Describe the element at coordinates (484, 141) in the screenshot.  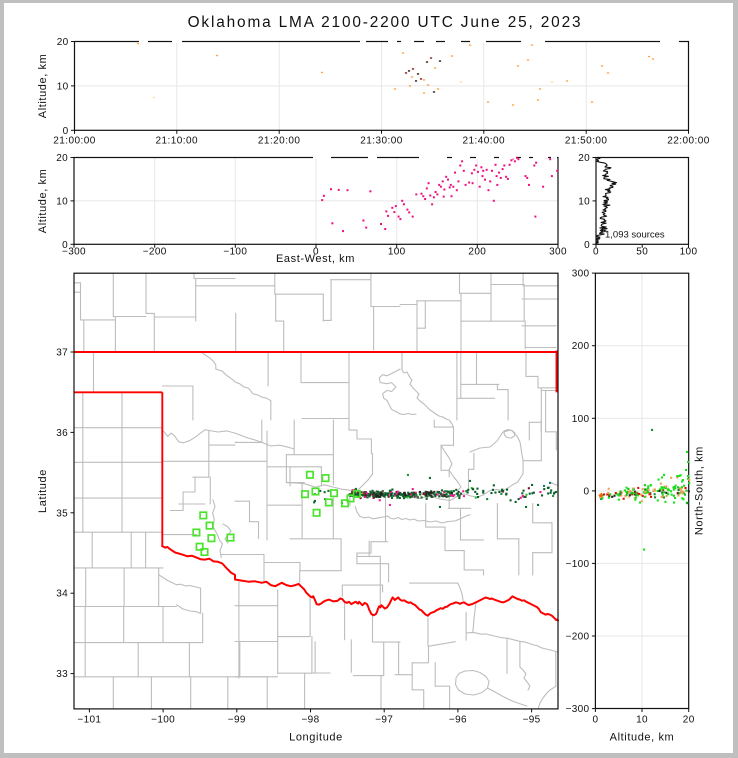
I see `svg-text: 21:40:00` at that location.